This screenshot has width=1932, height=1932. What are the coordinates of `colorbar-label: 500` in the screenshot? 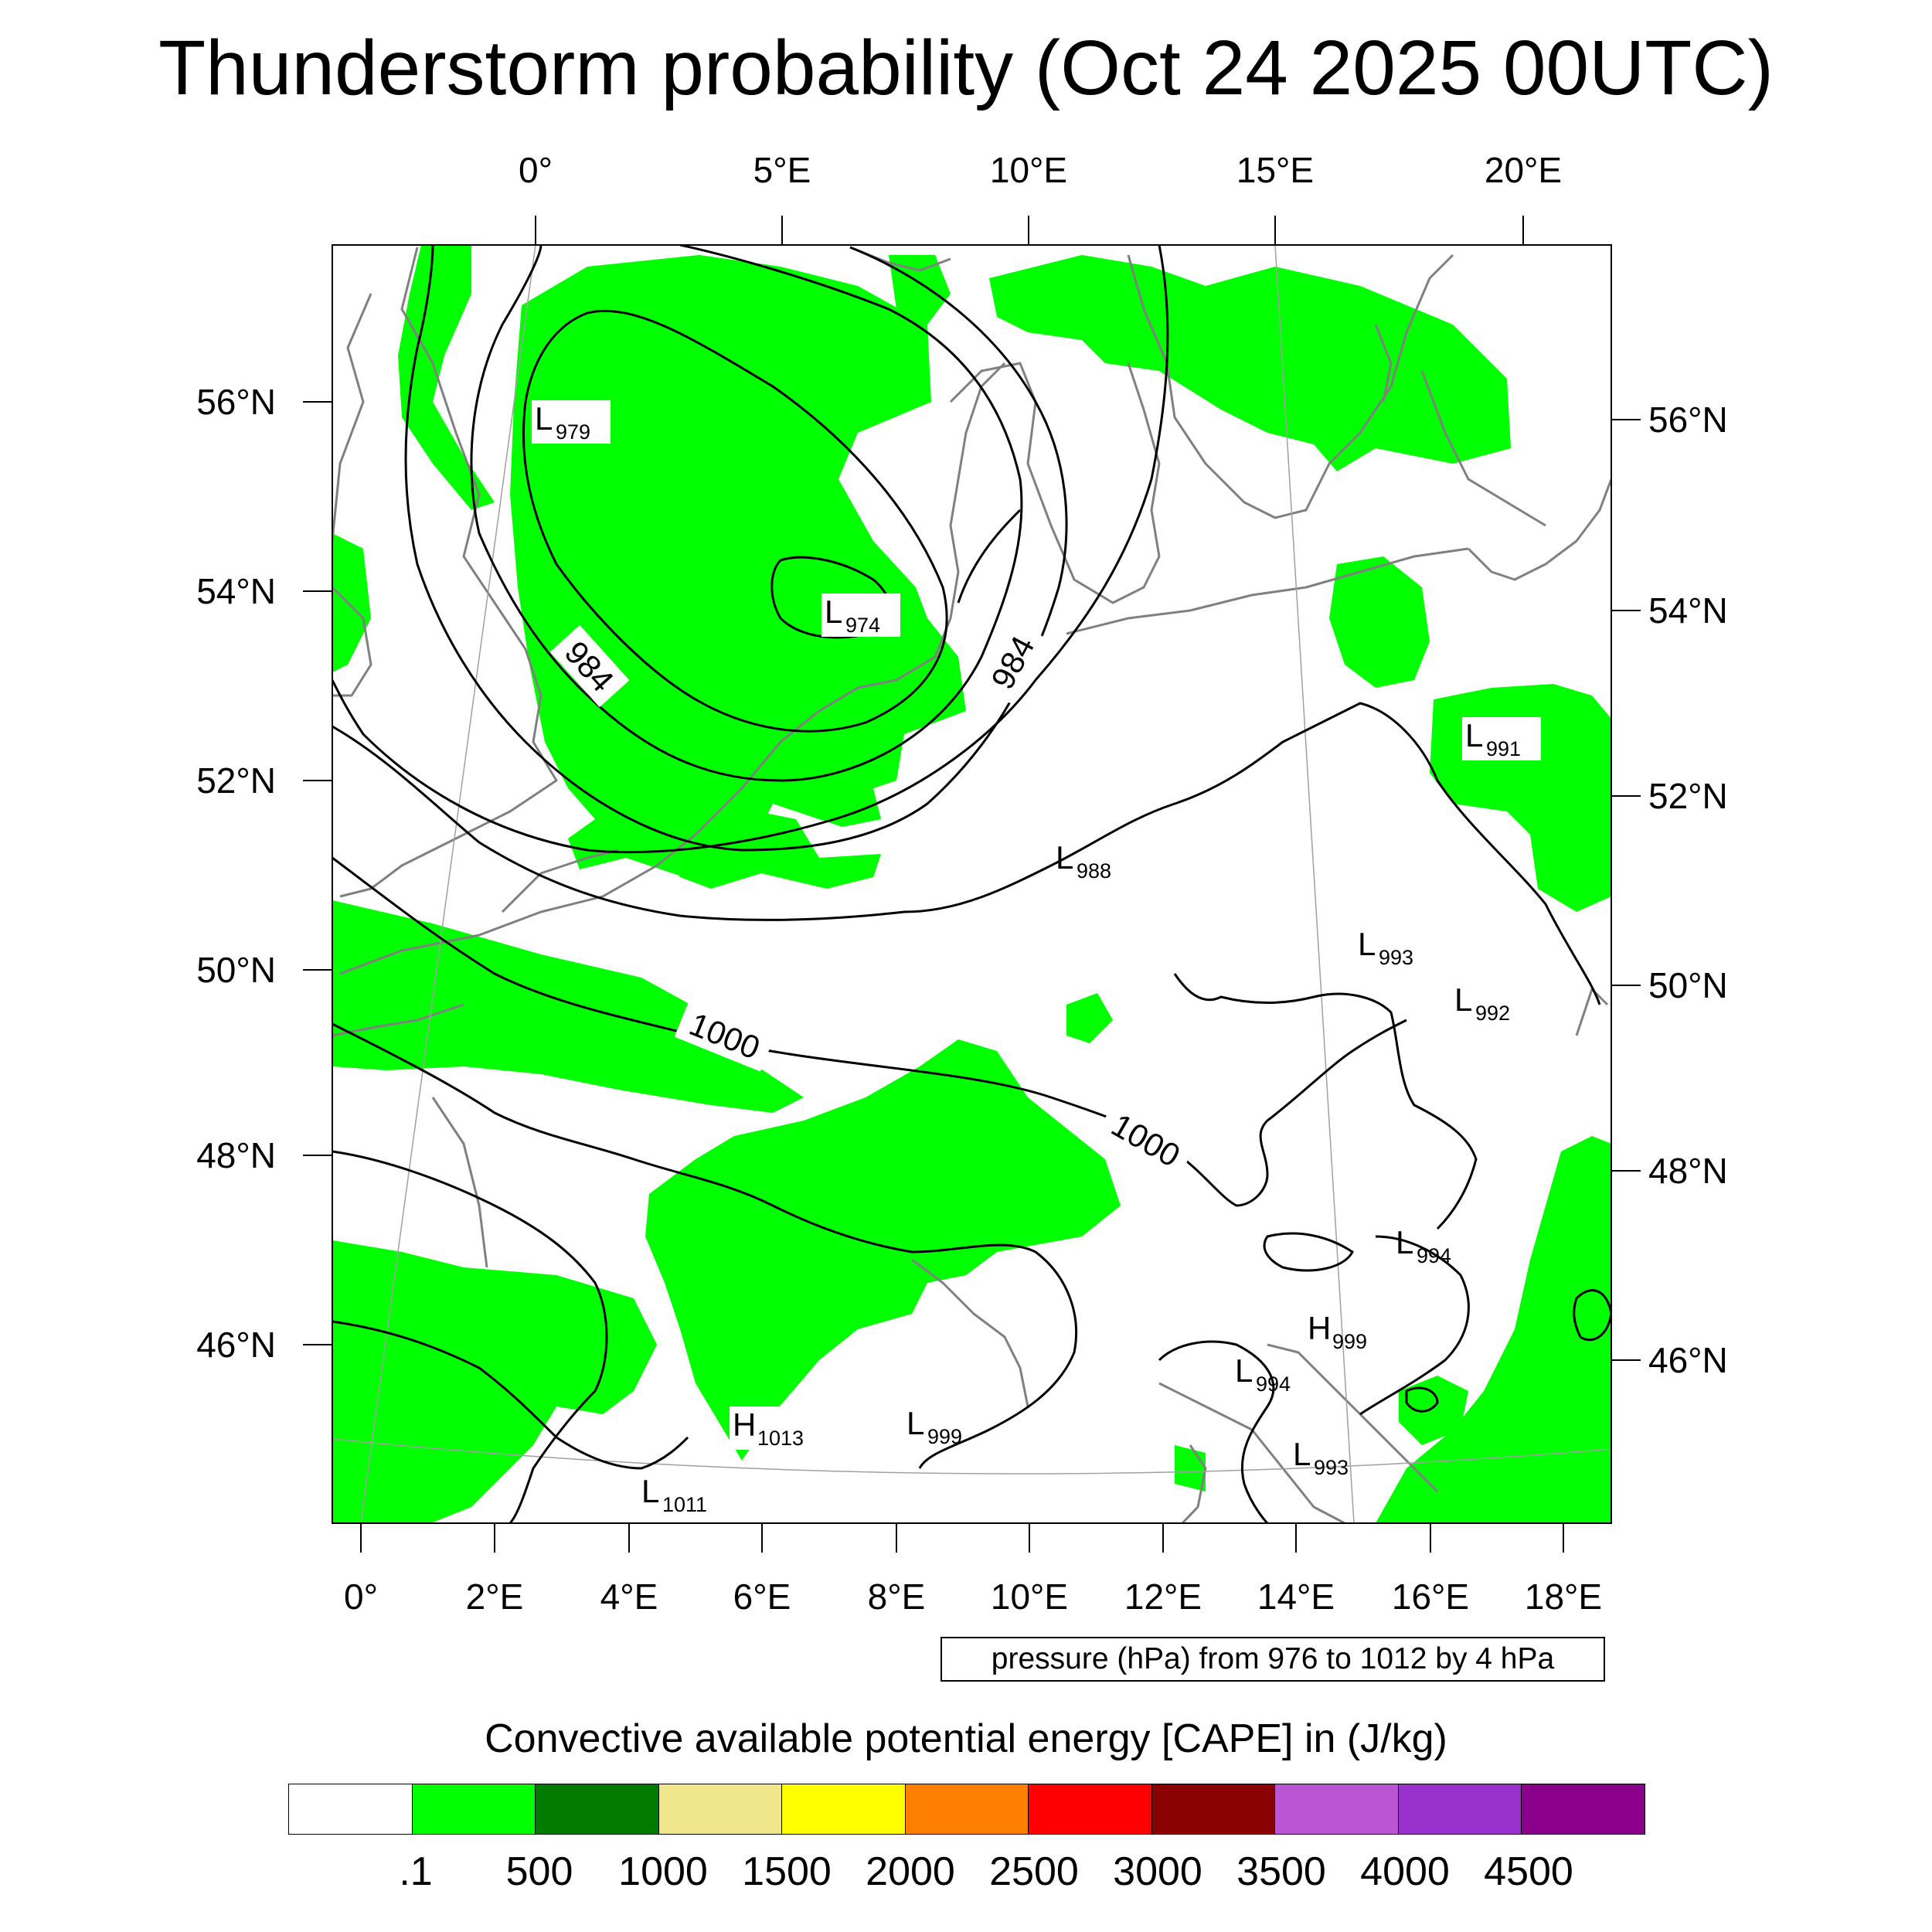 It's located at (539, 1871).